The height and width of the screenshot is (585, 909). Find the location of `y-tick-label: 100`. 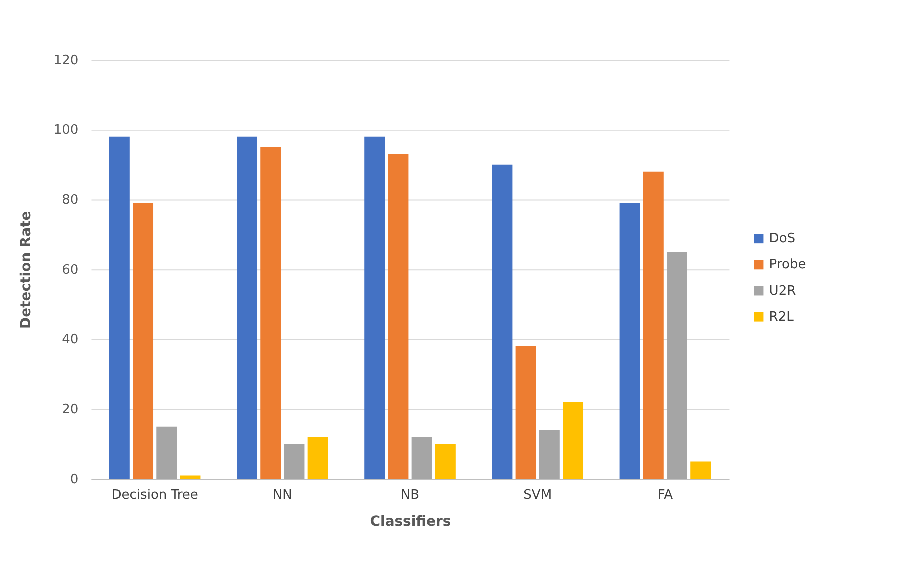

y-tick-label: 100 is located at coordinates (66, 130).